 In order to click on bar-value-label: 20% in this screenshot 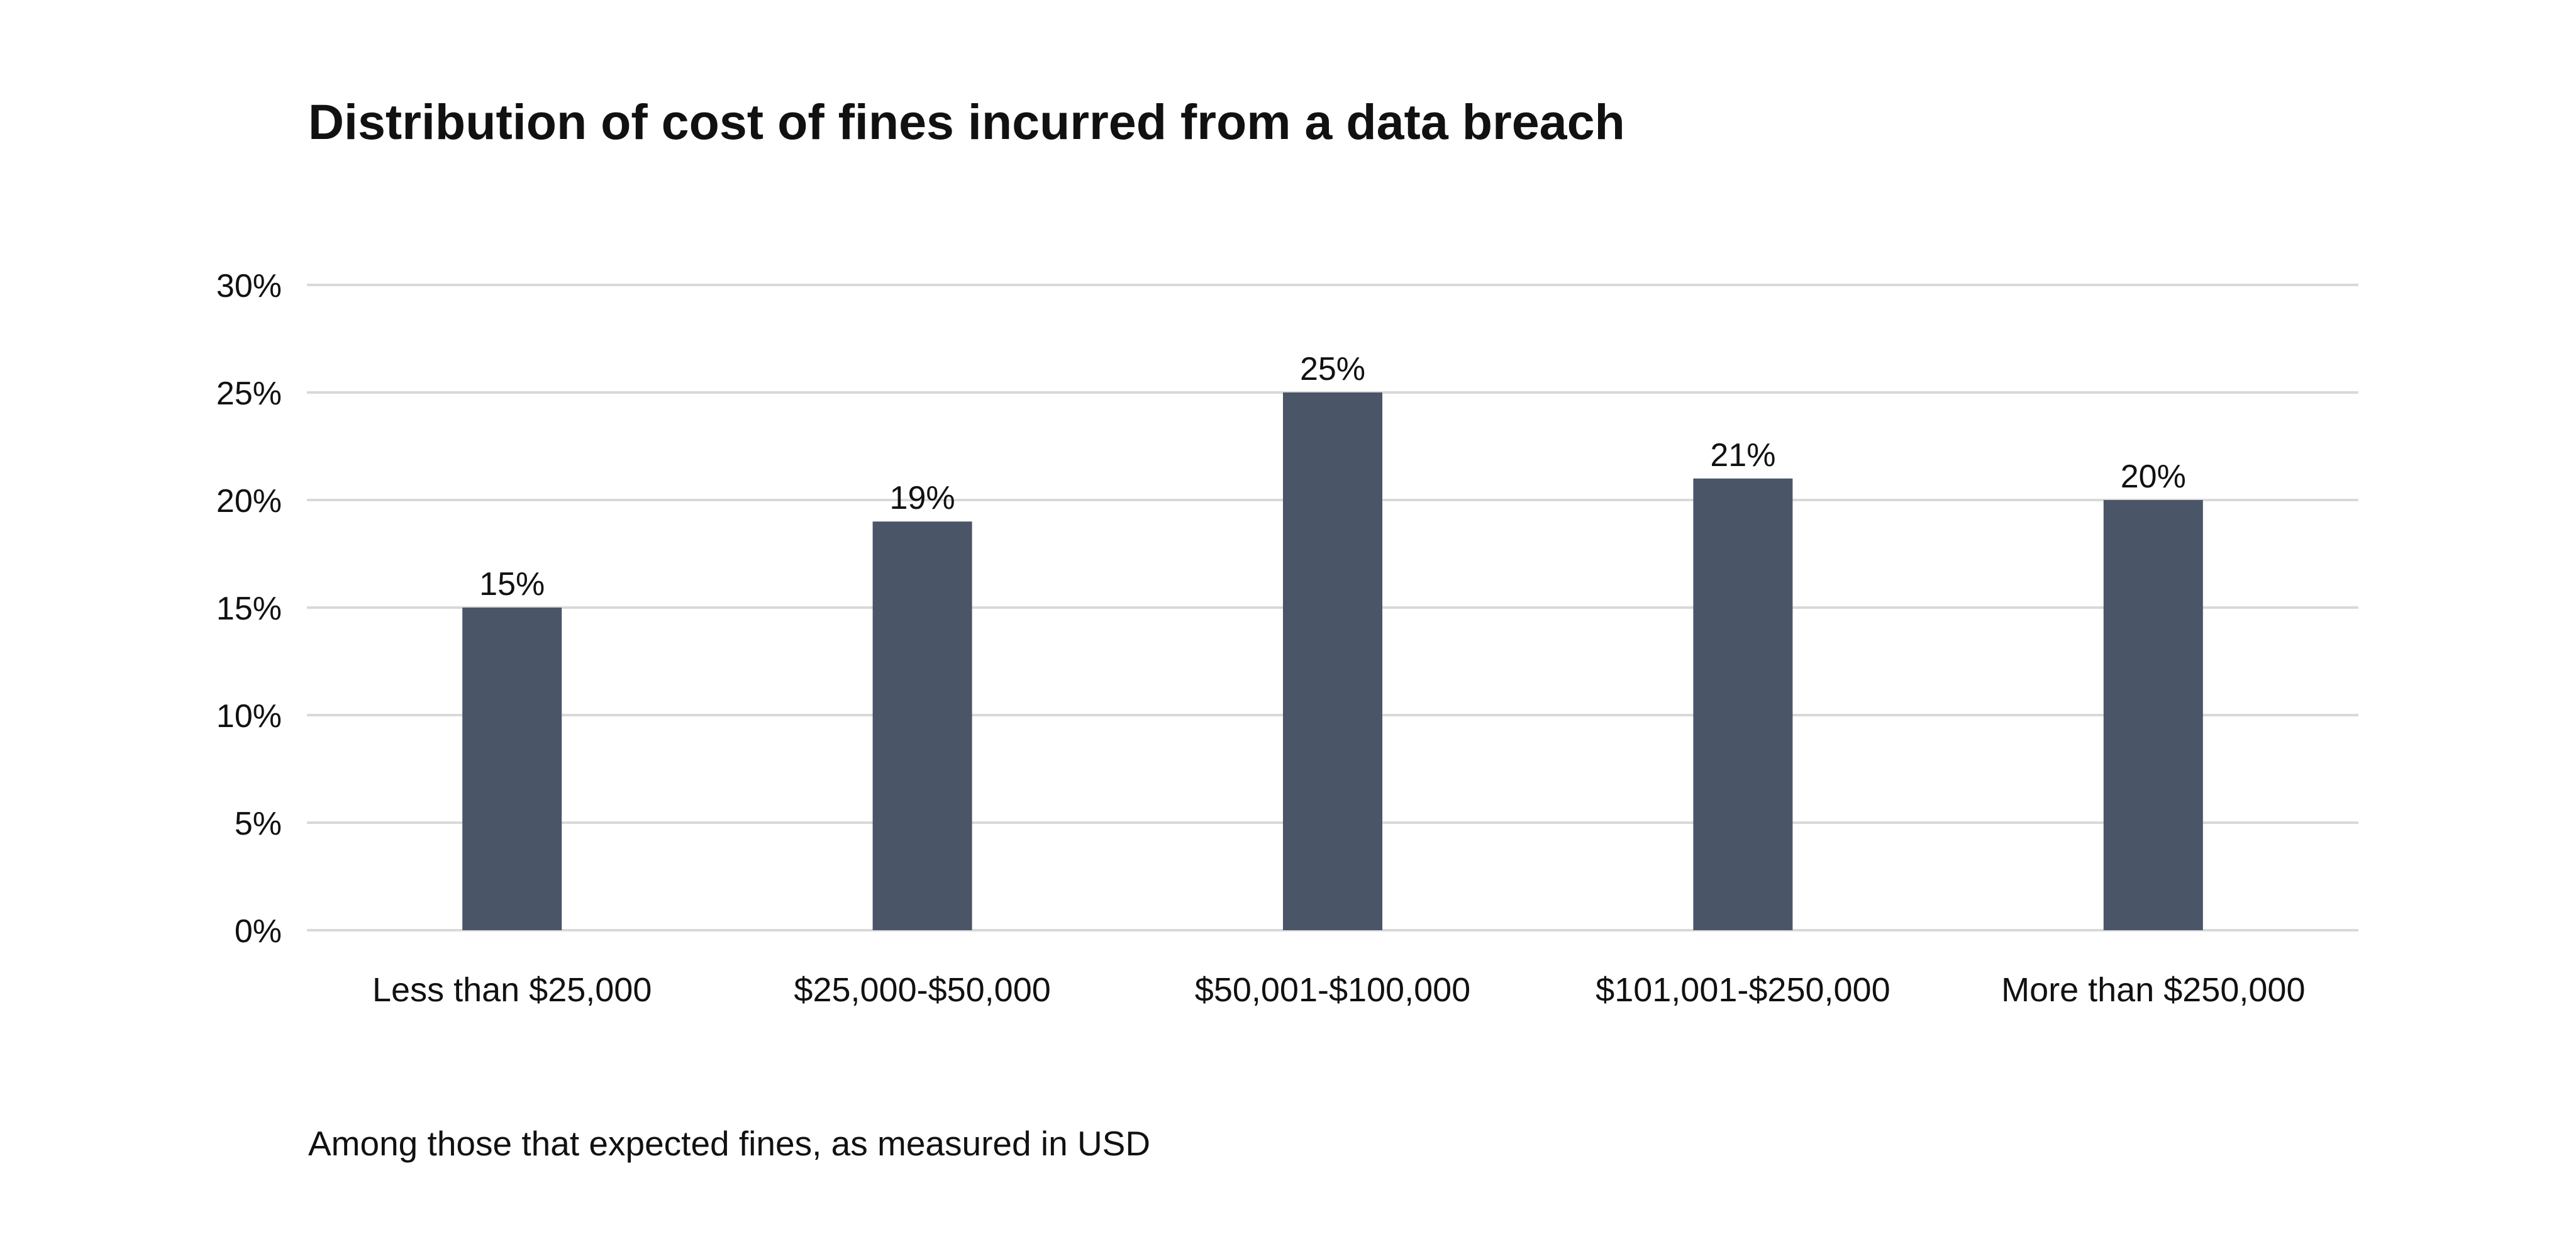, I will do `click(2153, 476)`.